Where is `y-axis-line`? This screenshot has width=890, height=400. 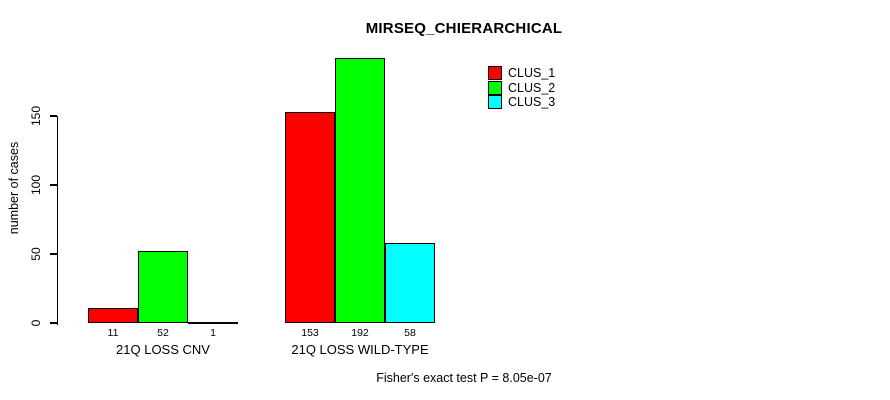
y-axis-line is located at coordinates (57, 220).